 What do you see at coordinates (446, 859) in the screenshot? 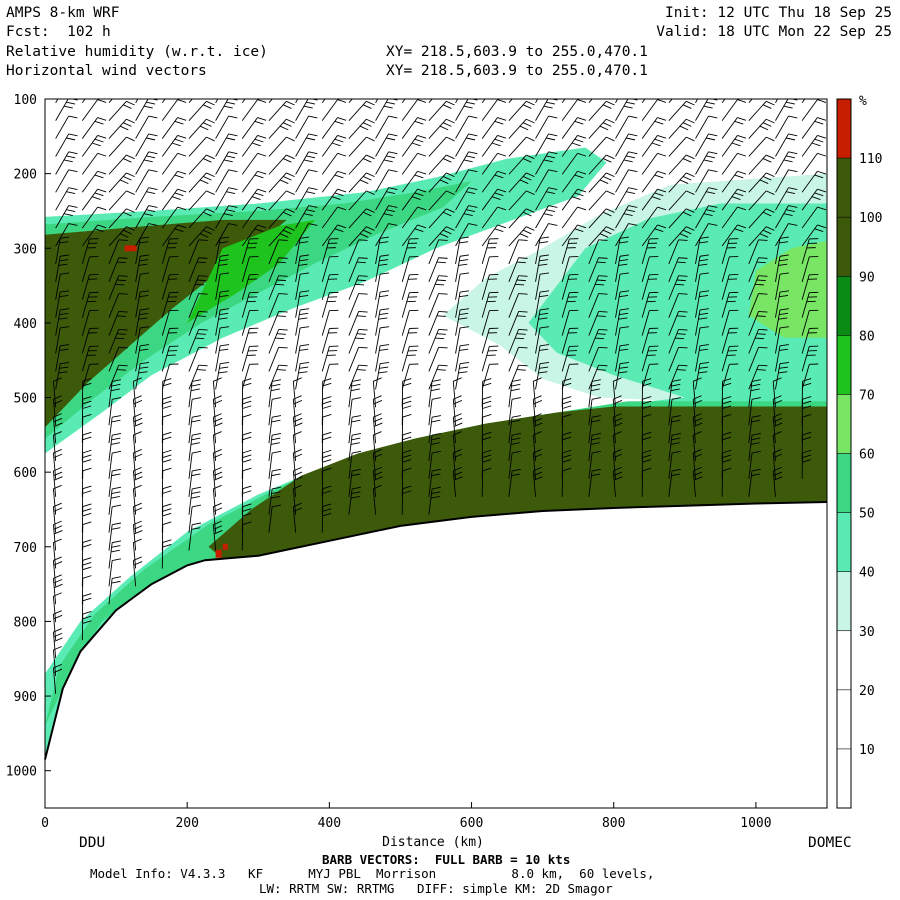
I see `barb-note: BARB VECTORS: FULL BARB = 10 kts` at bounding box center [446, 859].